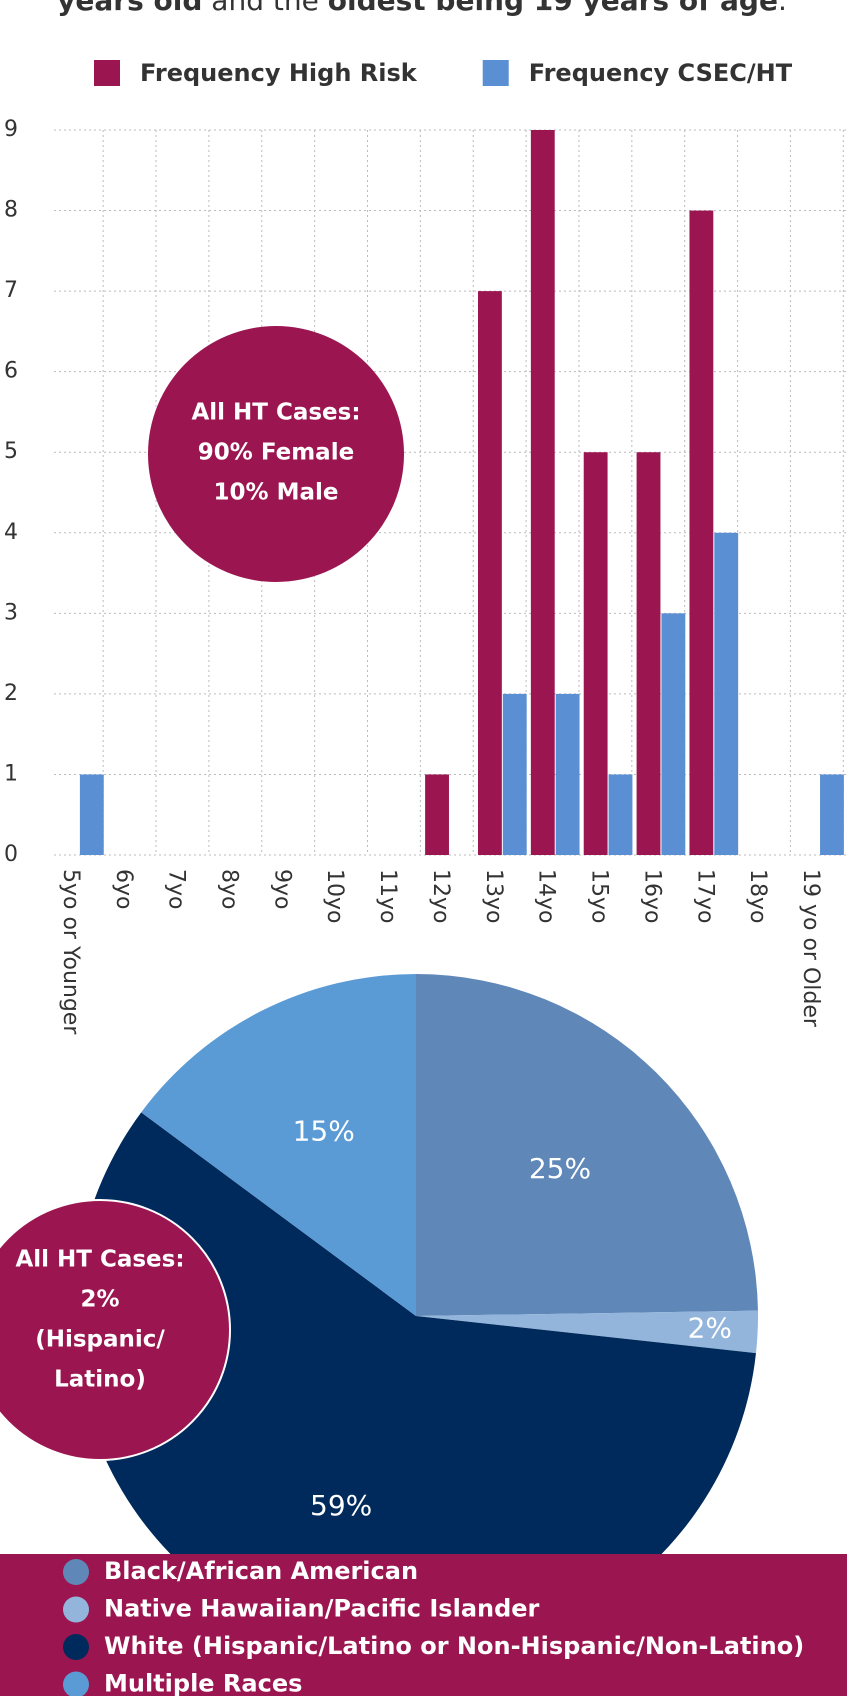  What do you see at coordinates (423, 1625) in the screenshot?
I see `legend-band` at bounding box center [423, 1625].